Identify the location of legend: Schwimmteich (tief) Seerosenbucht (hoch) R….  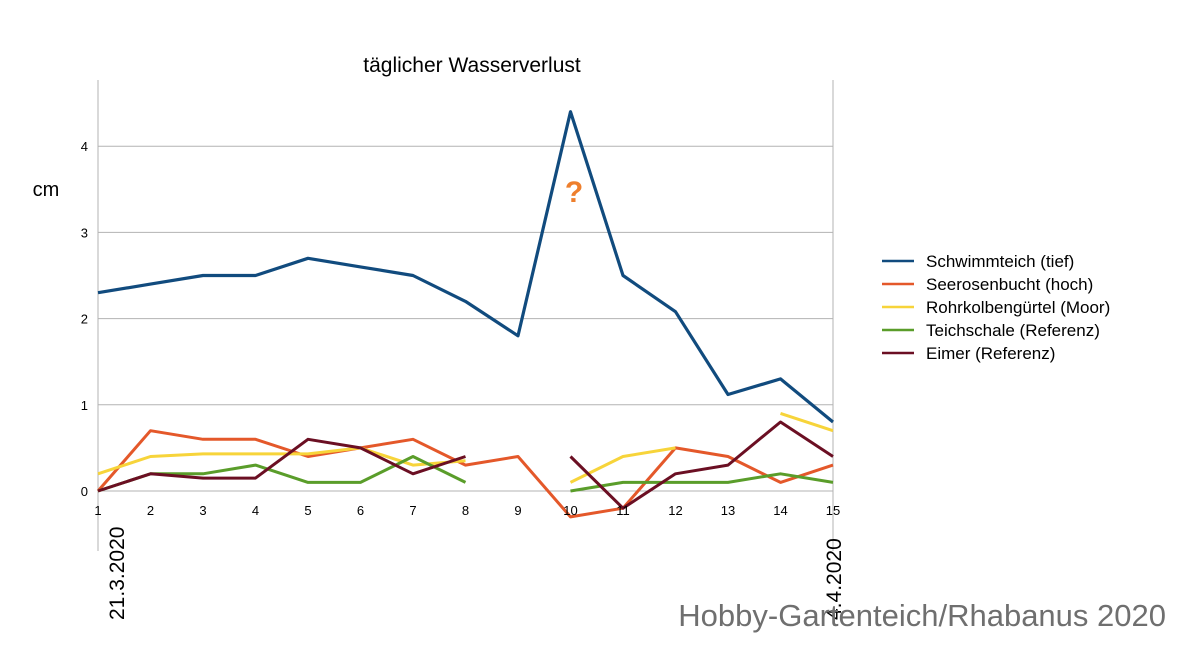
(996, 307).